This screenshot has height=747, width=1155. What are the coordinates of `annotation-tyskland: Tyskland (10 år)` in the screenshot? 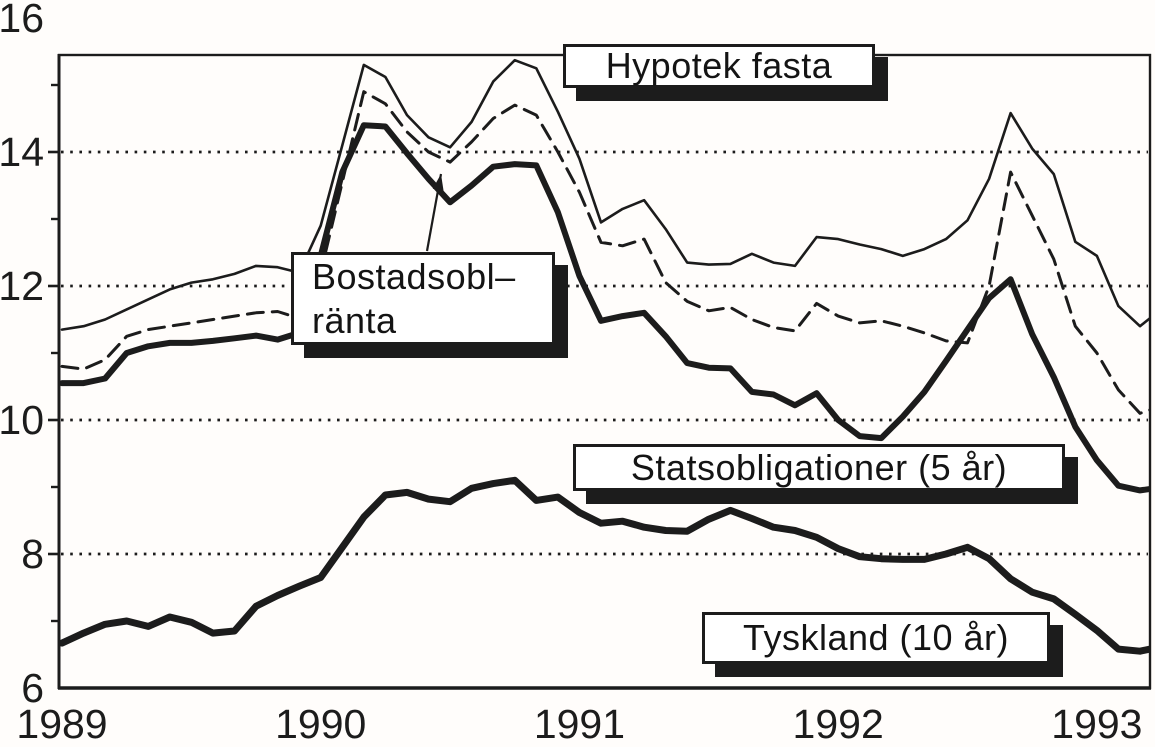 It's located at (876, 638).